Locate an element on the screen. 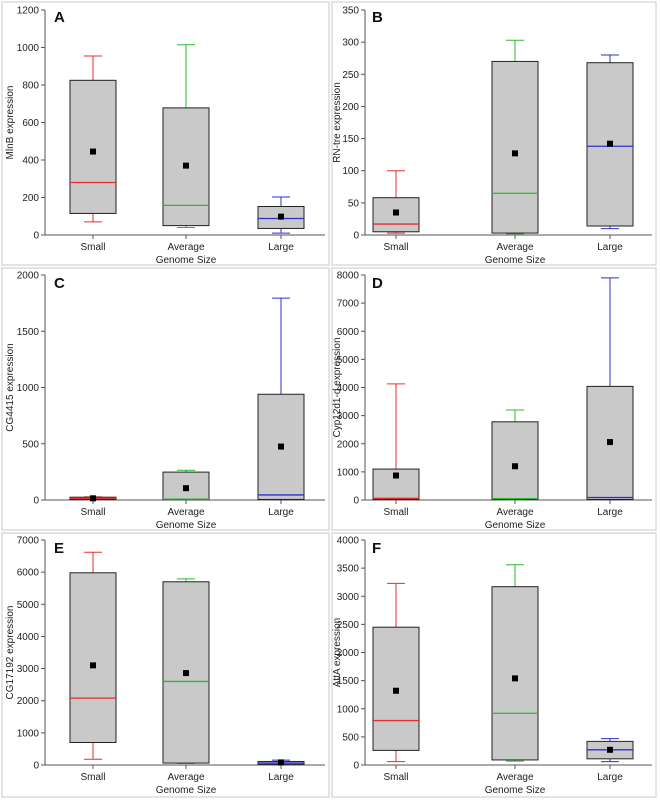  y-tick-label: 50 is located at coordinates (354, 203).